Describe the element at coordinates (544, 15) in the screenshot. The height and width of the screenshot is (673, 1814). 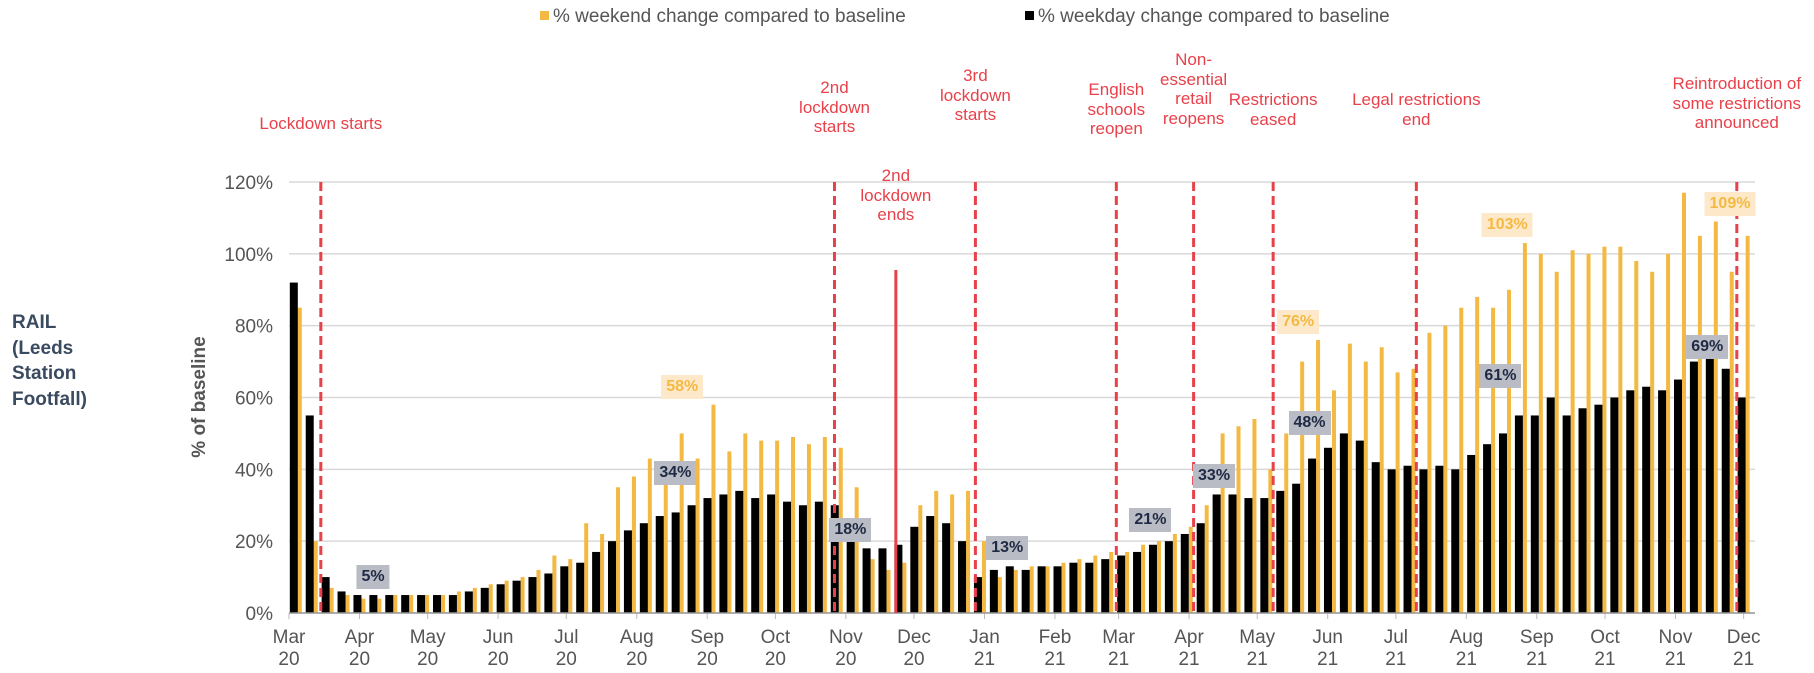
I see `legend-swatch` at that location.